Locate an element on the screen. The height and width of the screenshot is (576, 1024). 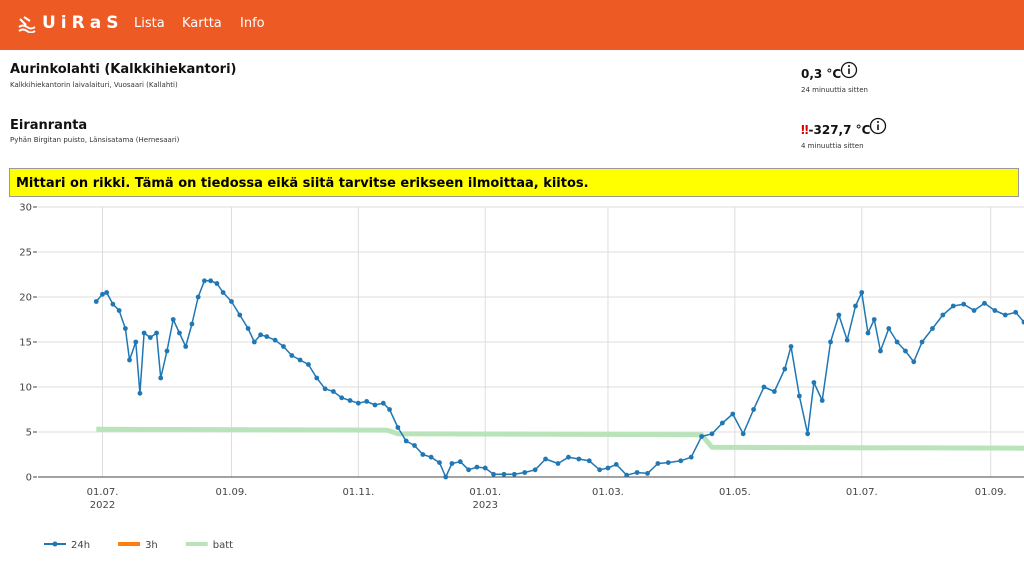
station-name: Aurinkolahti (Kalkkihiekantori) is located at coordinates (123, 69).